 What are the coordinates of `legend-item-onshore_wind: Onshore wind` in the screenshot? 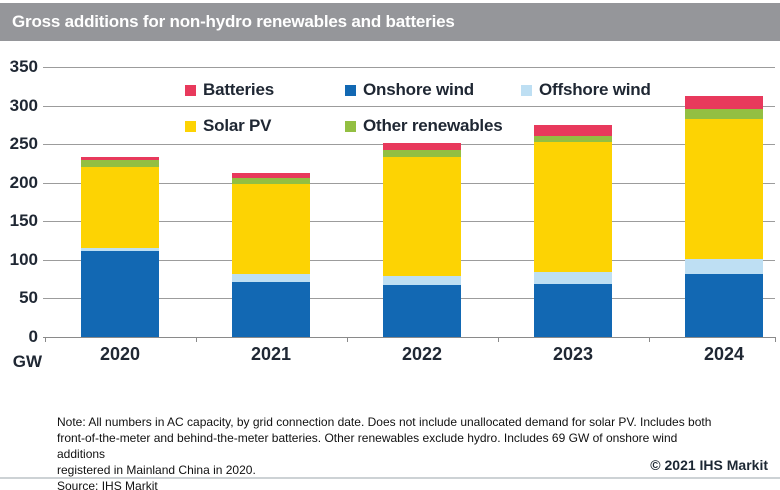 It's located at (409, 90).